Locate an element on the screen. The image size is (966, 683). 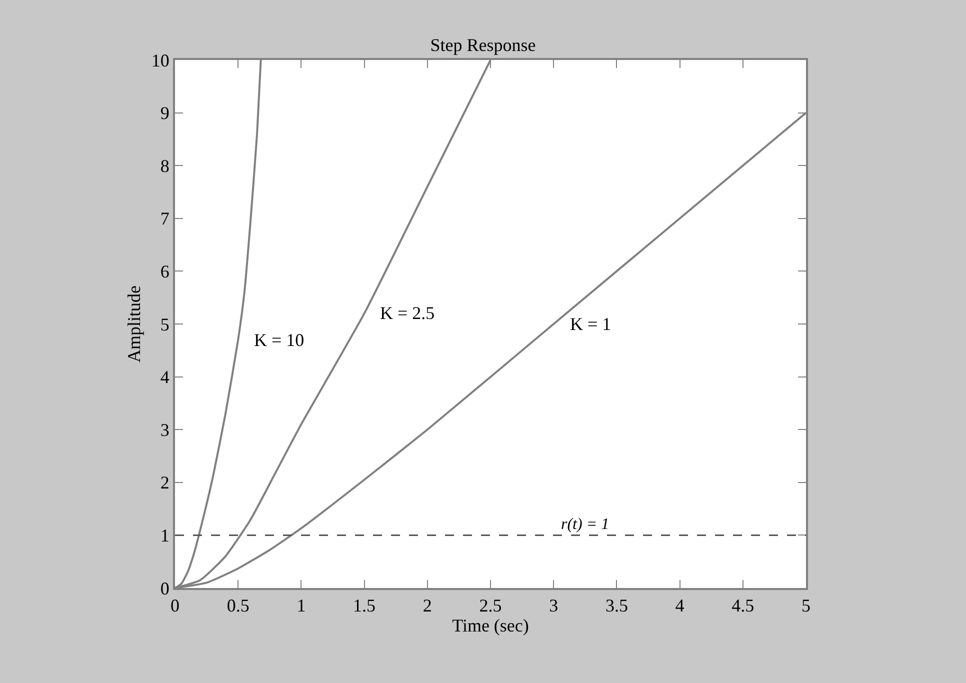
series-label: K = 1 is located at coordinates (591, 324).